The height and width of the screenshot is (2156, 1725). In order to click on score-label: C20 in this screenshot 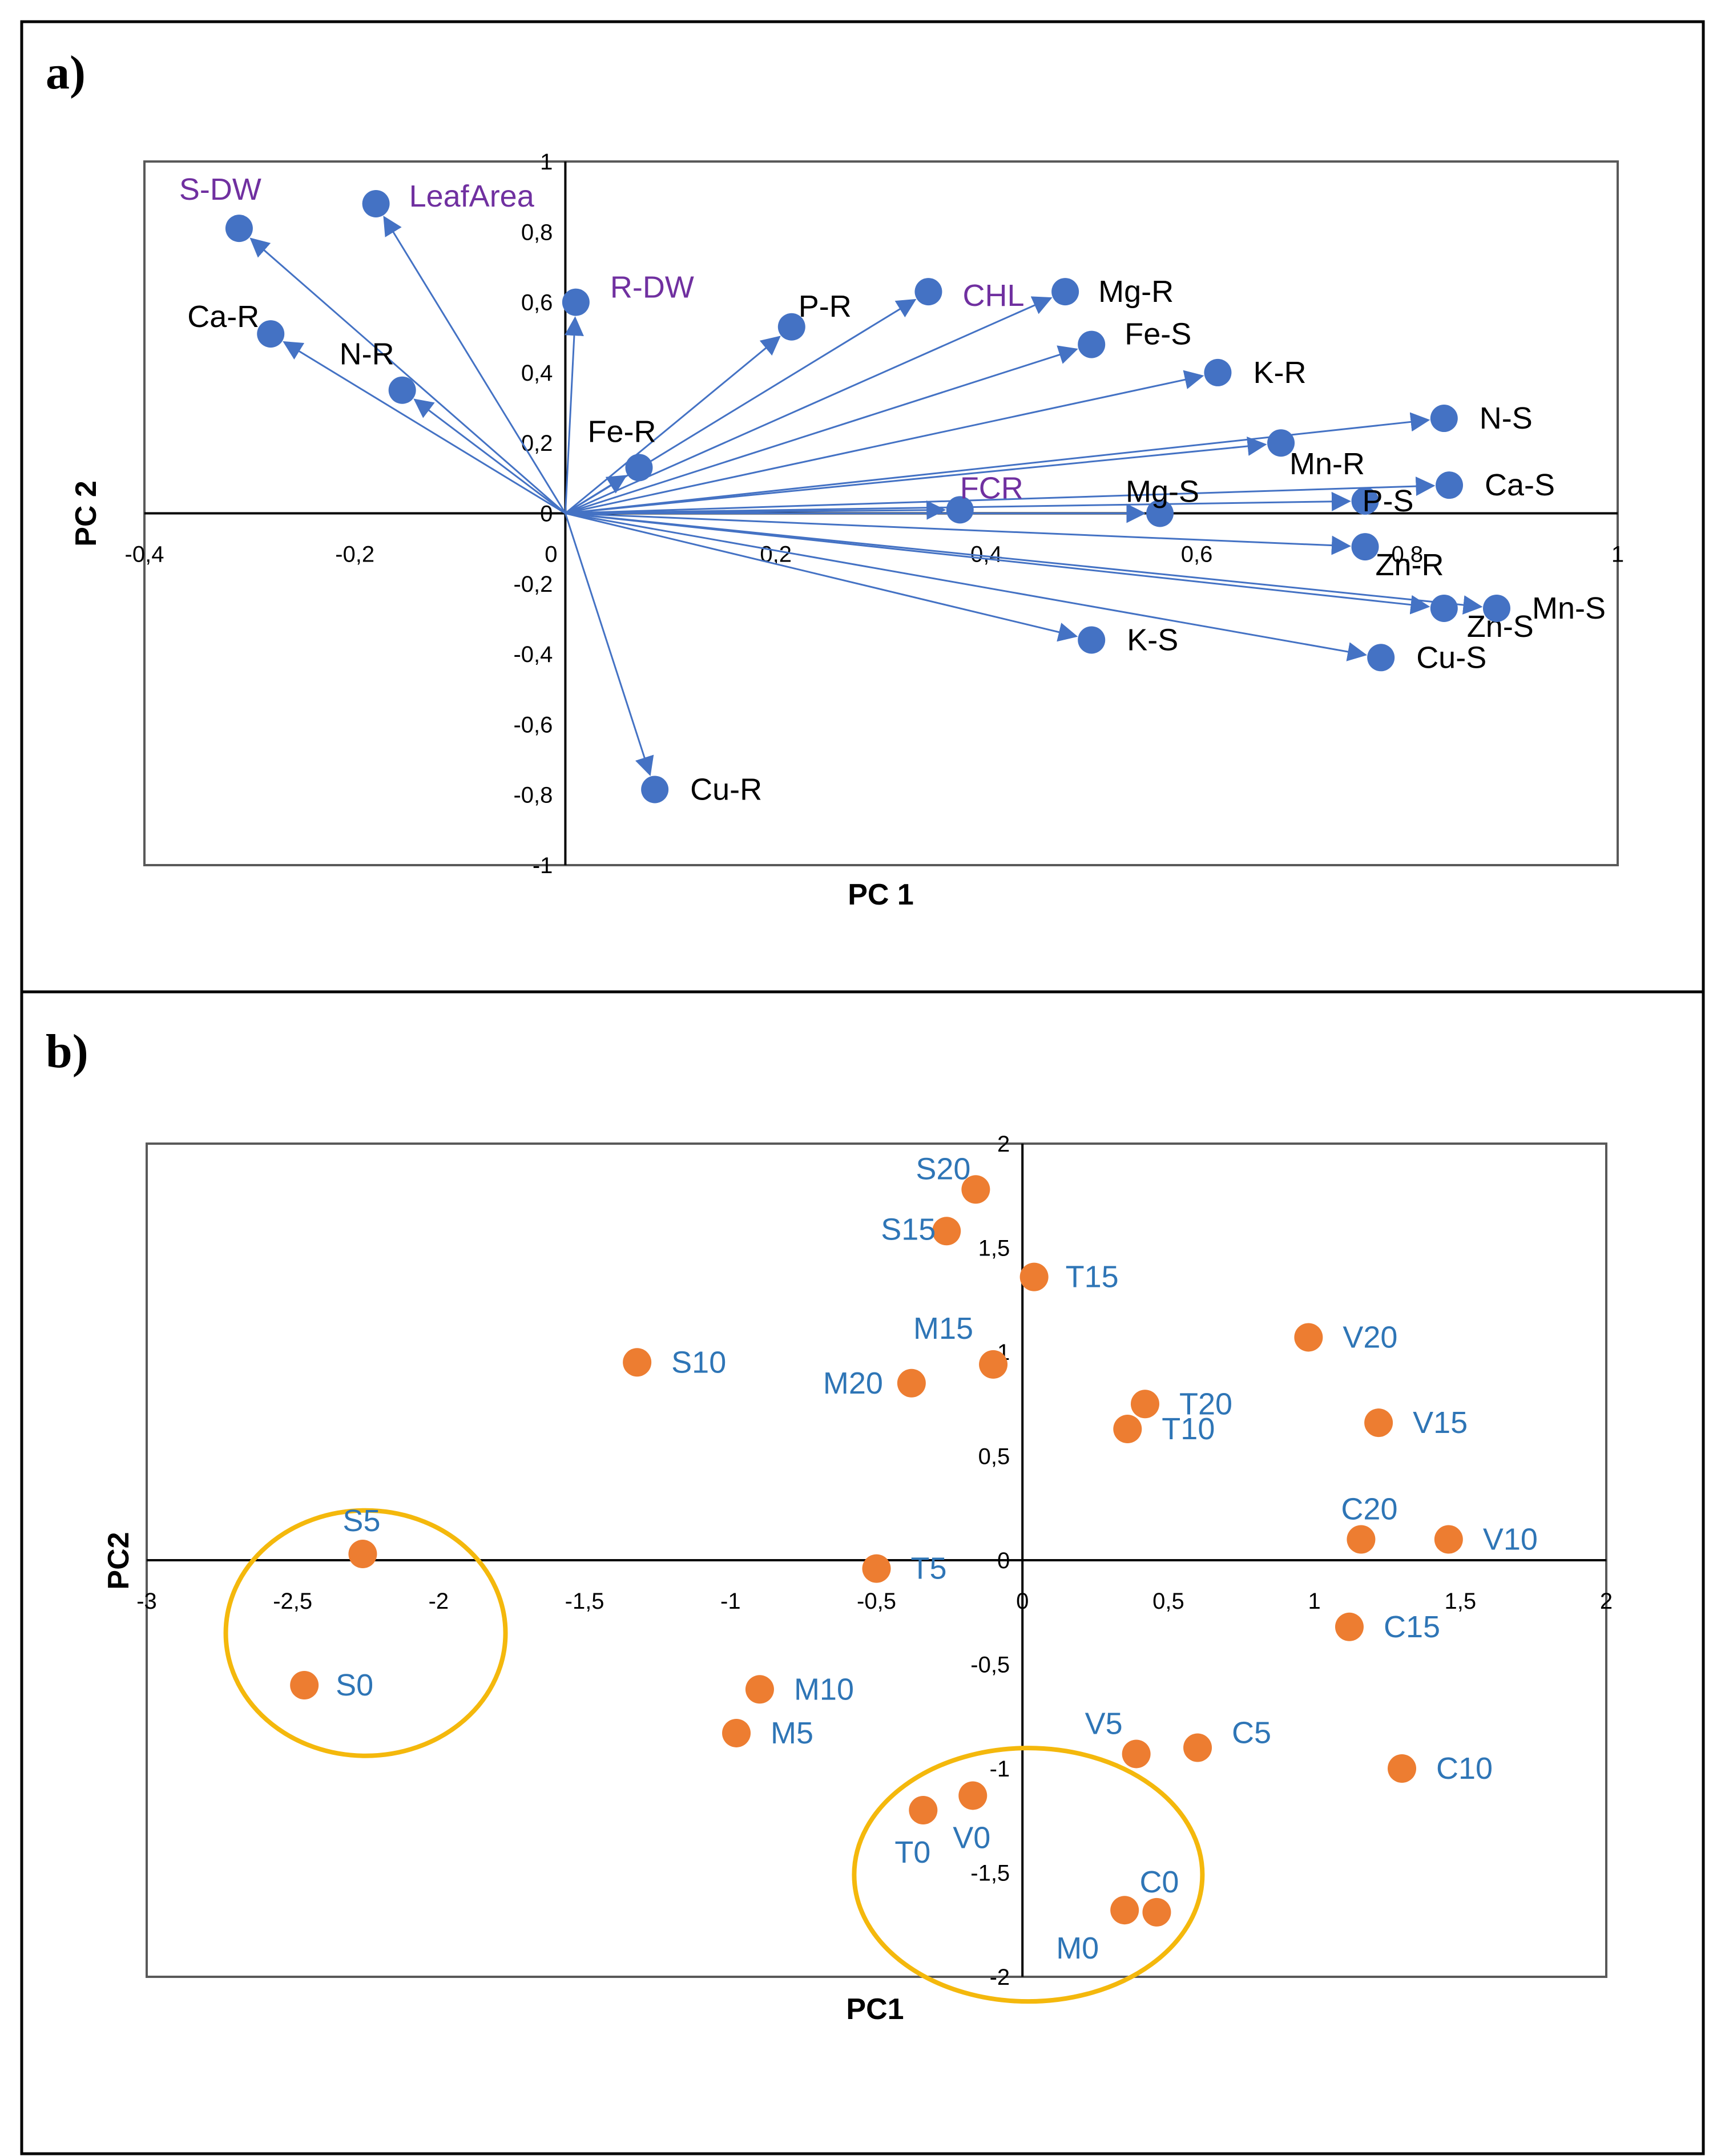, I will do `click(1369, 1509)`.